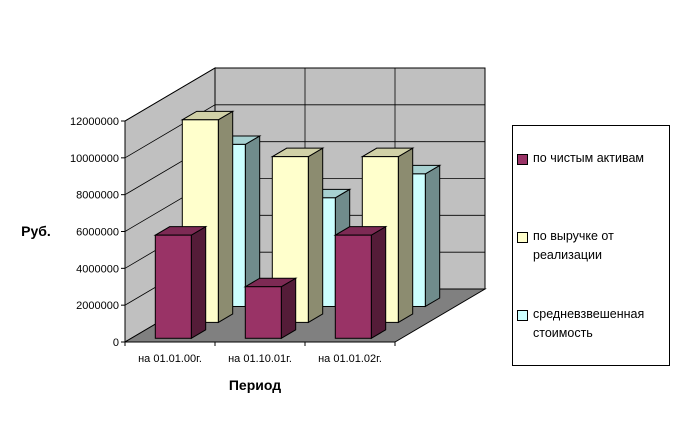  What do you see at coordinates (94, 122) in the screenshot?
I see `y-tick-label: 12000000` at bounding box center [94, 122].